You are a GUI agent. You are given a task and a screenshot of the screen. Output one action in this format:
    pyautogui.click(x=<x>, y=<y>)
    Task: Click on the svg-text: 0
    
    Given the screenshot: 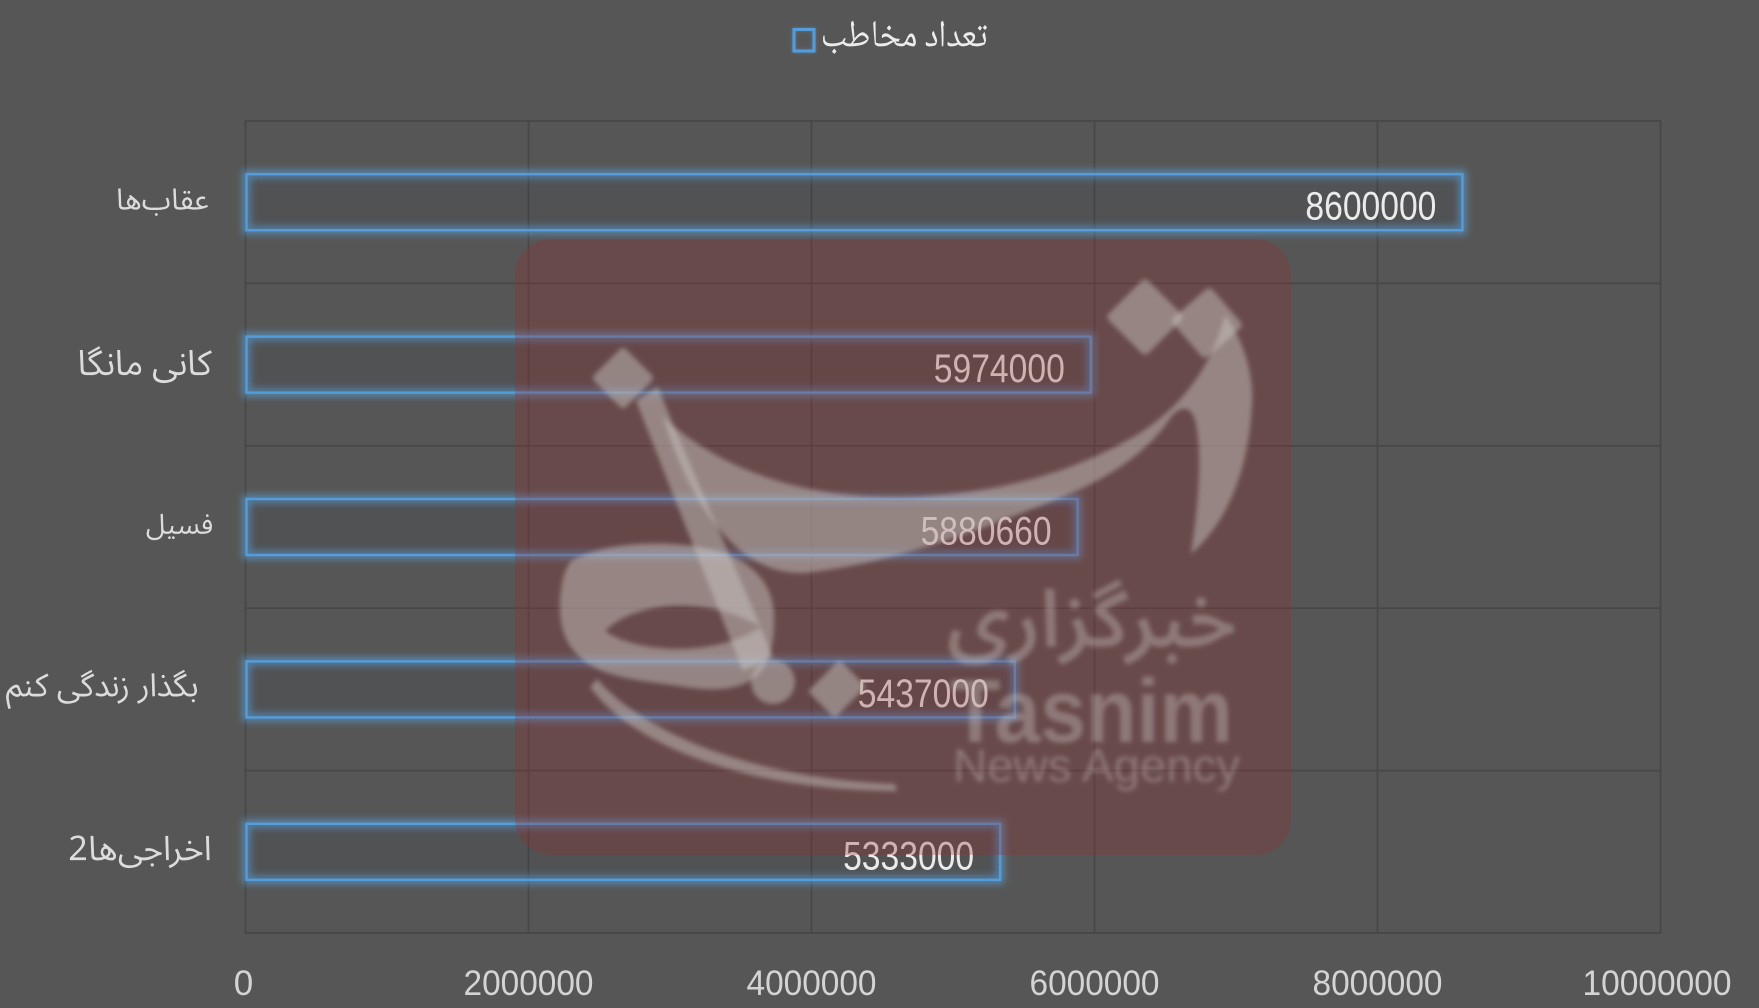 What is the action you would take?
    pyautogui.click(x=243, y=983)
    